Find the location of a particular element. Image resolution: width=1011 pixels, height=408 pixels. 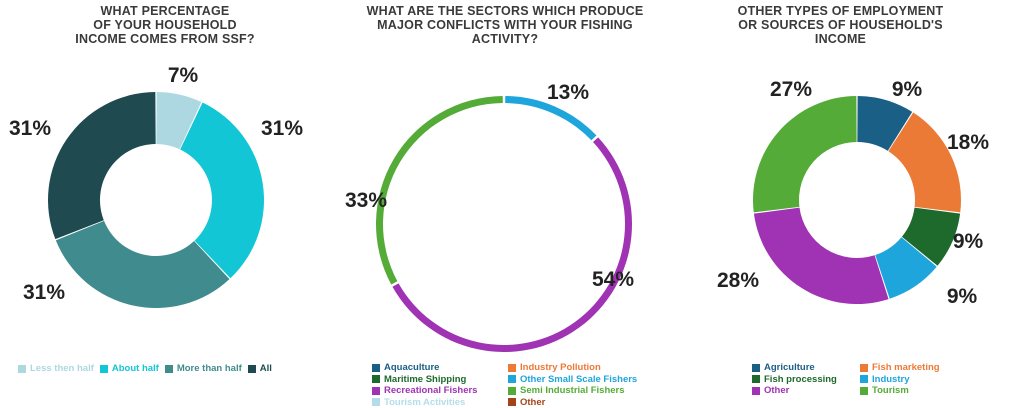

title-line: ACTIVITY? is located at coordinates (505, 39).